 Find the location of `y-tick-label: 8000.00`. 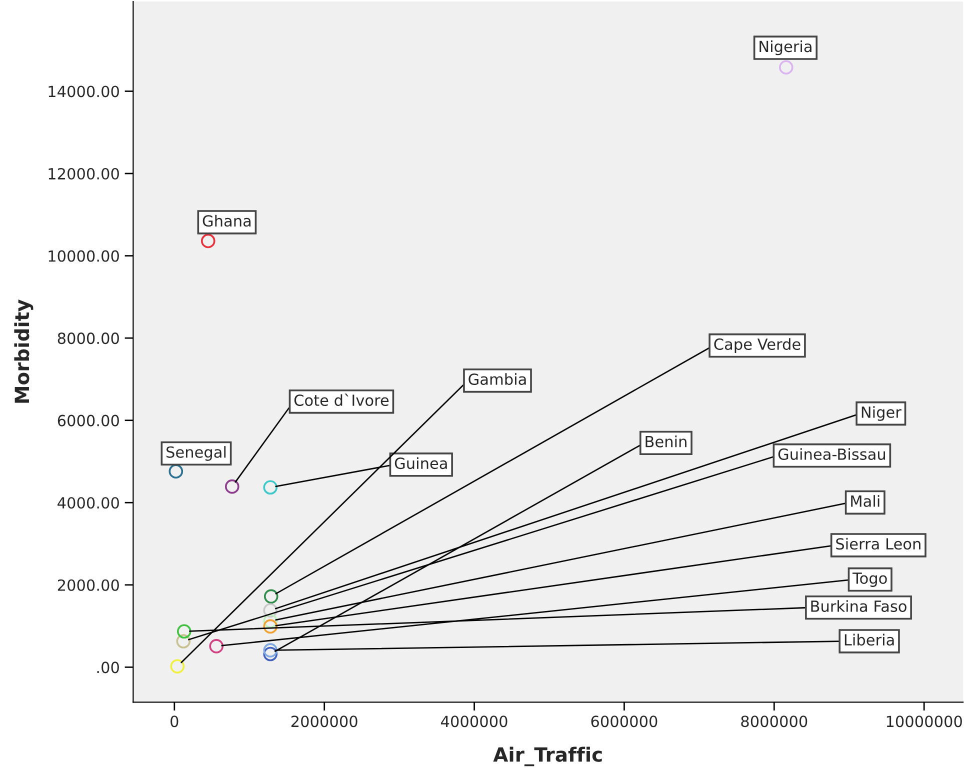

y-tick-label: 8000.00 is located at coordinates (88, 338).